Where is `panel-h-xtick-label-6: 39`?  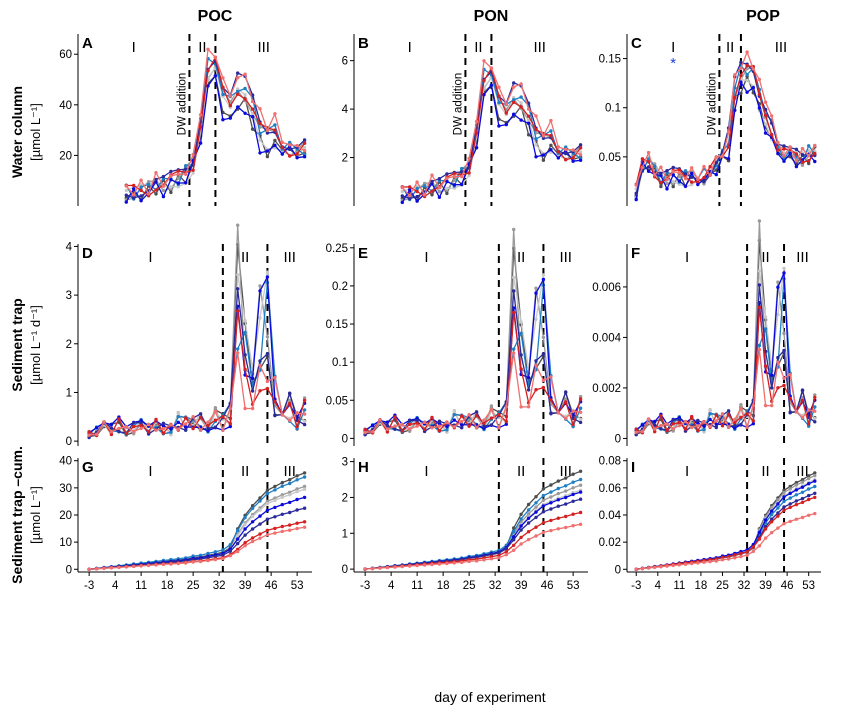
panel-h-xtick-label-6: 39 is located at coordinates (521, 586).